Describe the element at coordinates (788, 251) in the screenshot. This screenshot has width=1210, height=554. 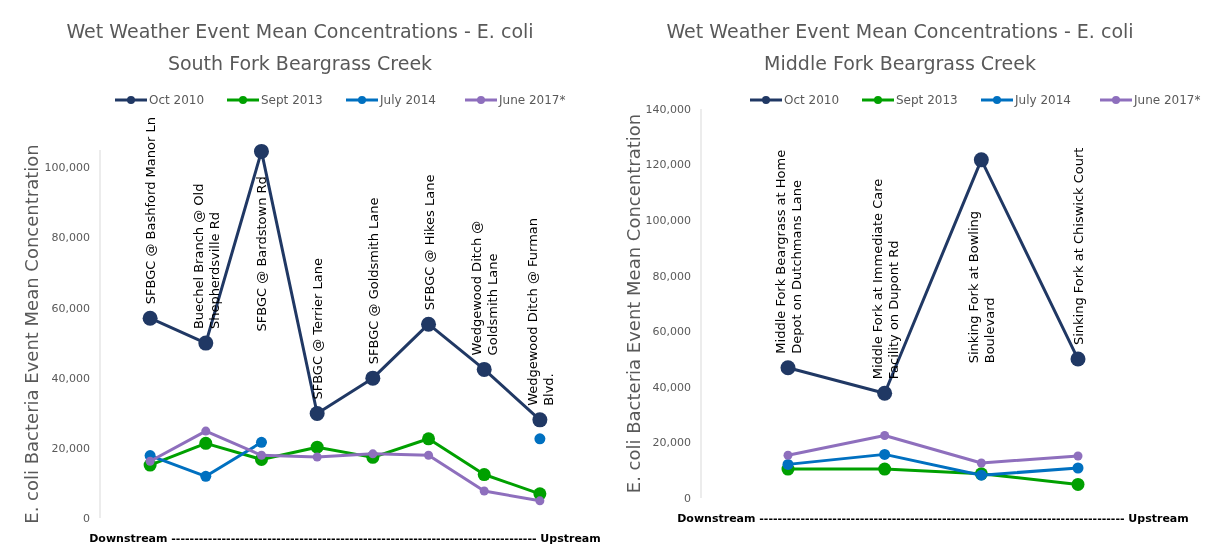
I see `x-tick-label: Middle Fork Beargrass at Home Depot on Dutchmans Lane` at that location.